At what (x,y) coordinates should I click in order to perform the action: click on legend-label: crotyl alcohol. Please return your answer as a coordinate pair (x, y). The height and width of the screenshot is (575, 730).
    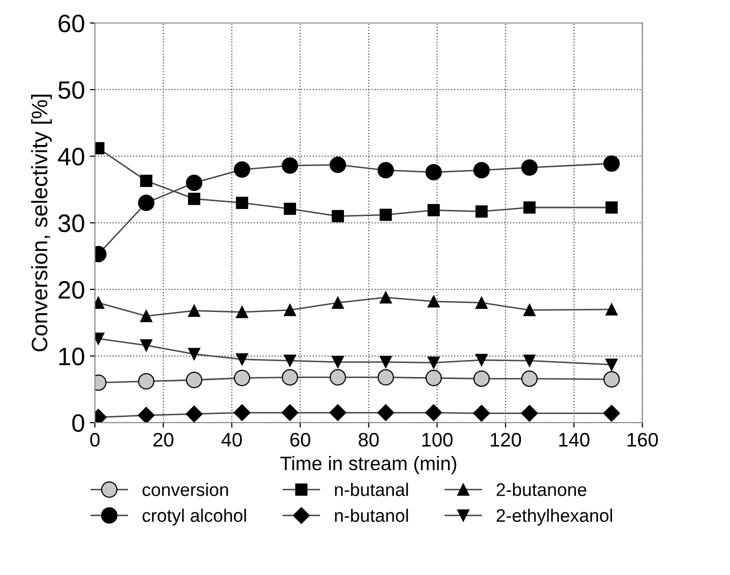
    Looking at the image, I should click on (194, 517).